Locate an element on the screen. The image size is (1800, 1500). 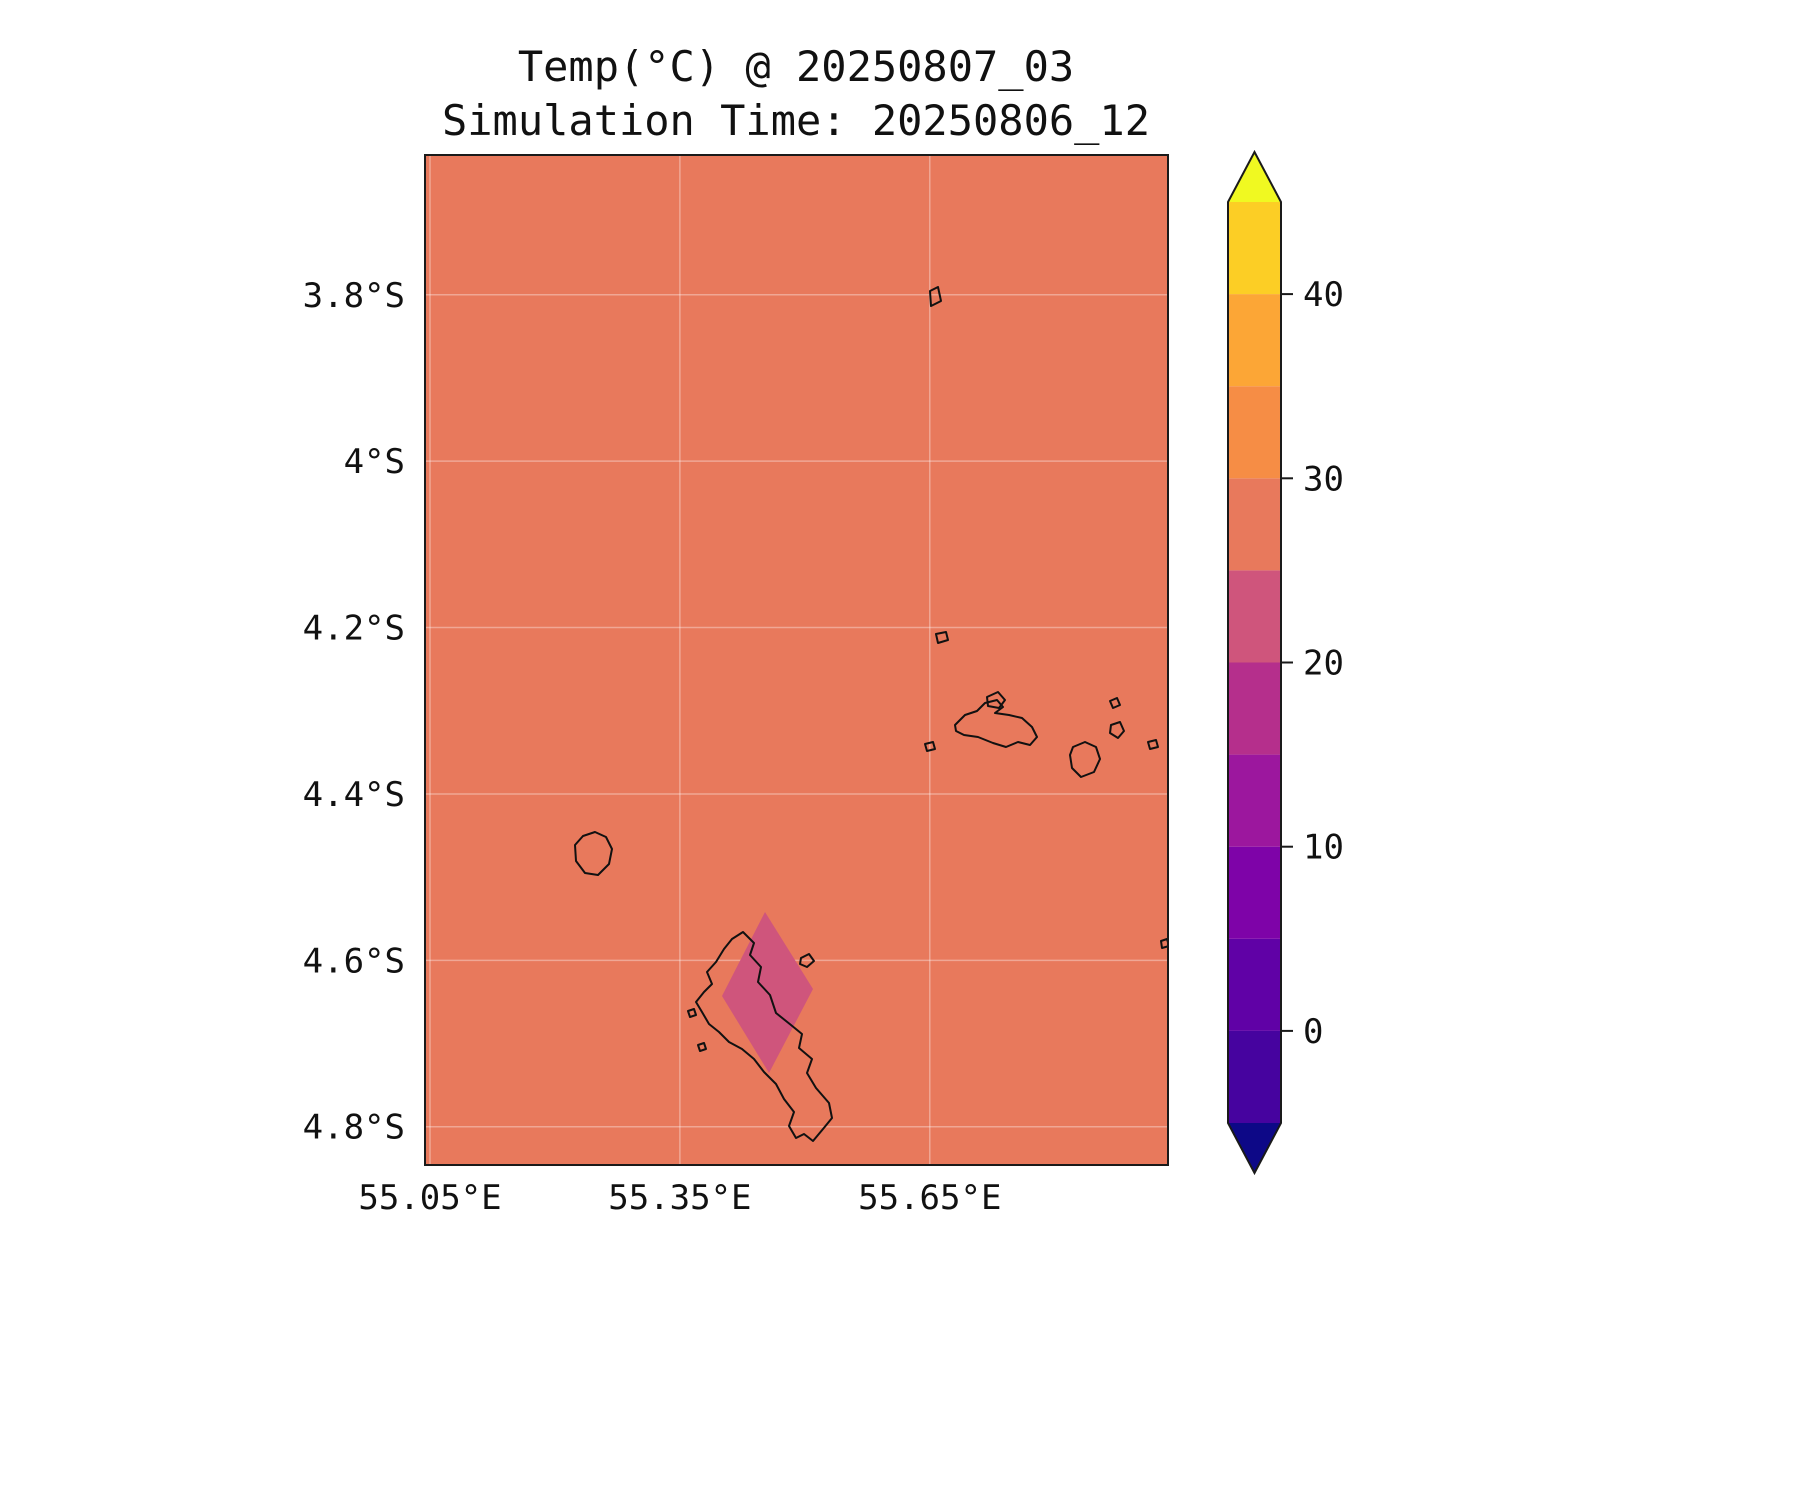
coastline-island-mahe is located at coordinates (764, 1036).